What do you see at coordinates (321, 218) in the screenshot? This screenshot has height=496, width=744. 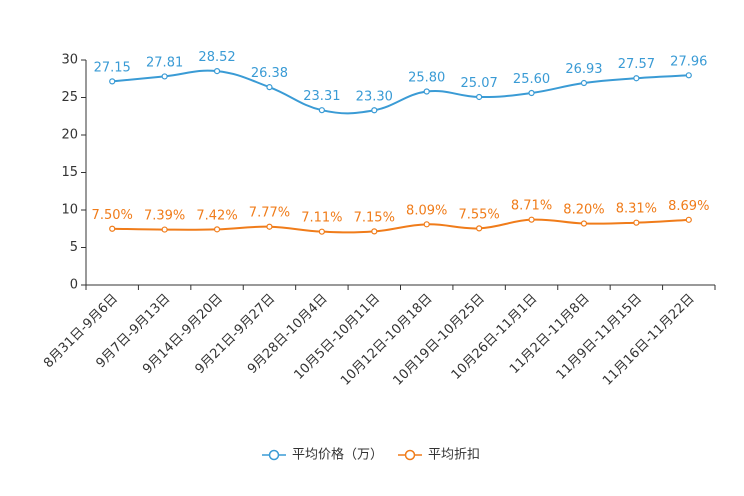 I see `data-label: 7.11%` at bounding box center [321, 218].